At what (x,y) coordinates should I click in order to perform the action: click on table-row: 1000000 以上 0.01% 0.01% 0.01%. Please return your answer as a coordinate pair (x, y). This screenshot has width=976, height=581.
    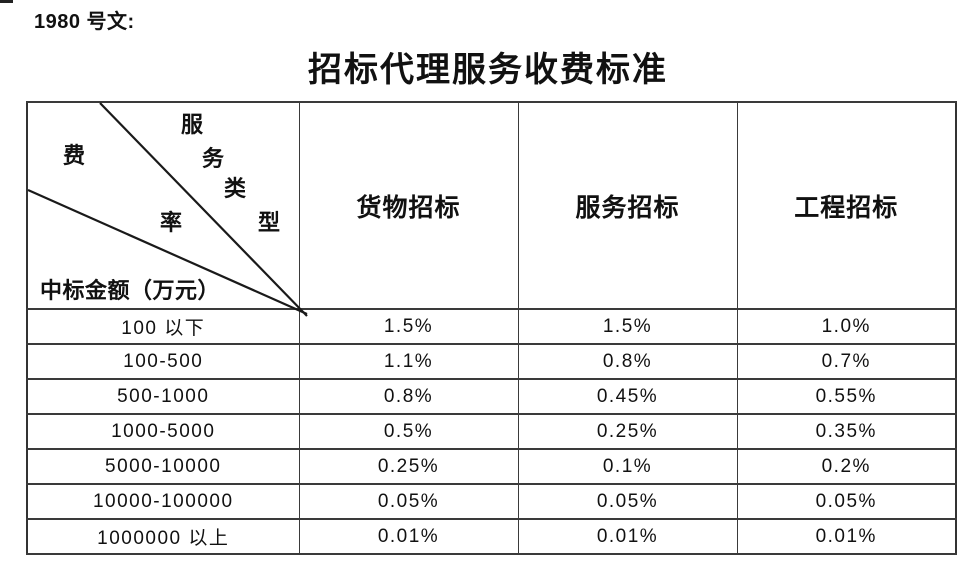
    Looking at the image, I should click on (491, 536).